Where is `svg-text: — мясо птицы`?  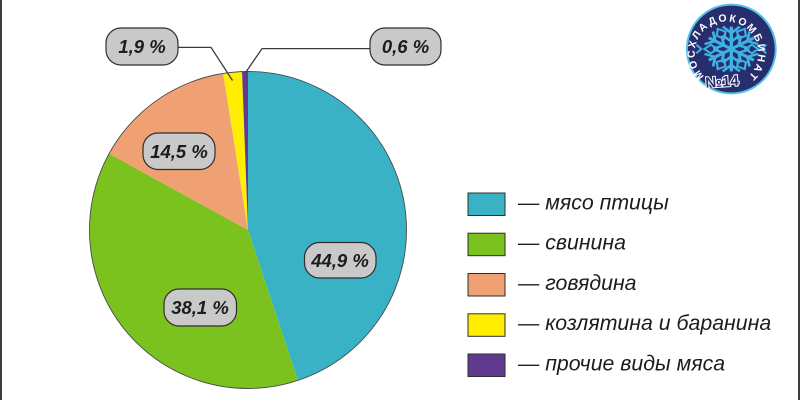
svg-text: — мясо птицы is located at coordinates (593, 202).